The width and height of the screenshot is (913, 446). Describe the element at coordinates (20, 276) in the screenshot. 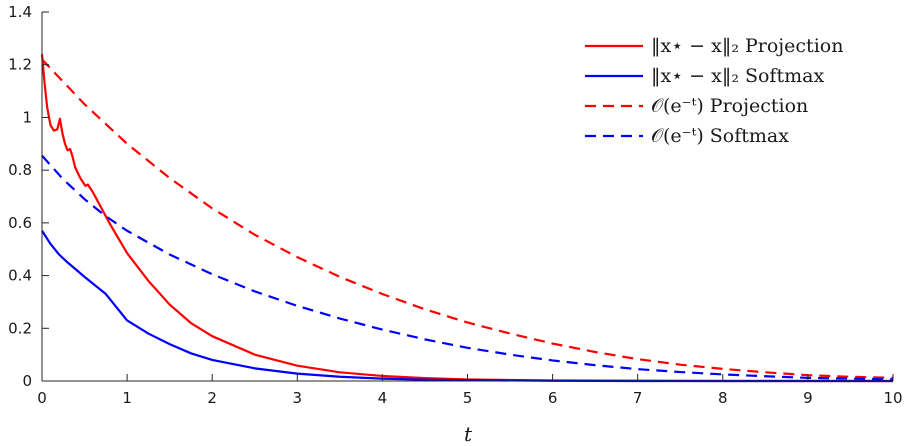

I see `y-tick-label: 0.4` at that location.